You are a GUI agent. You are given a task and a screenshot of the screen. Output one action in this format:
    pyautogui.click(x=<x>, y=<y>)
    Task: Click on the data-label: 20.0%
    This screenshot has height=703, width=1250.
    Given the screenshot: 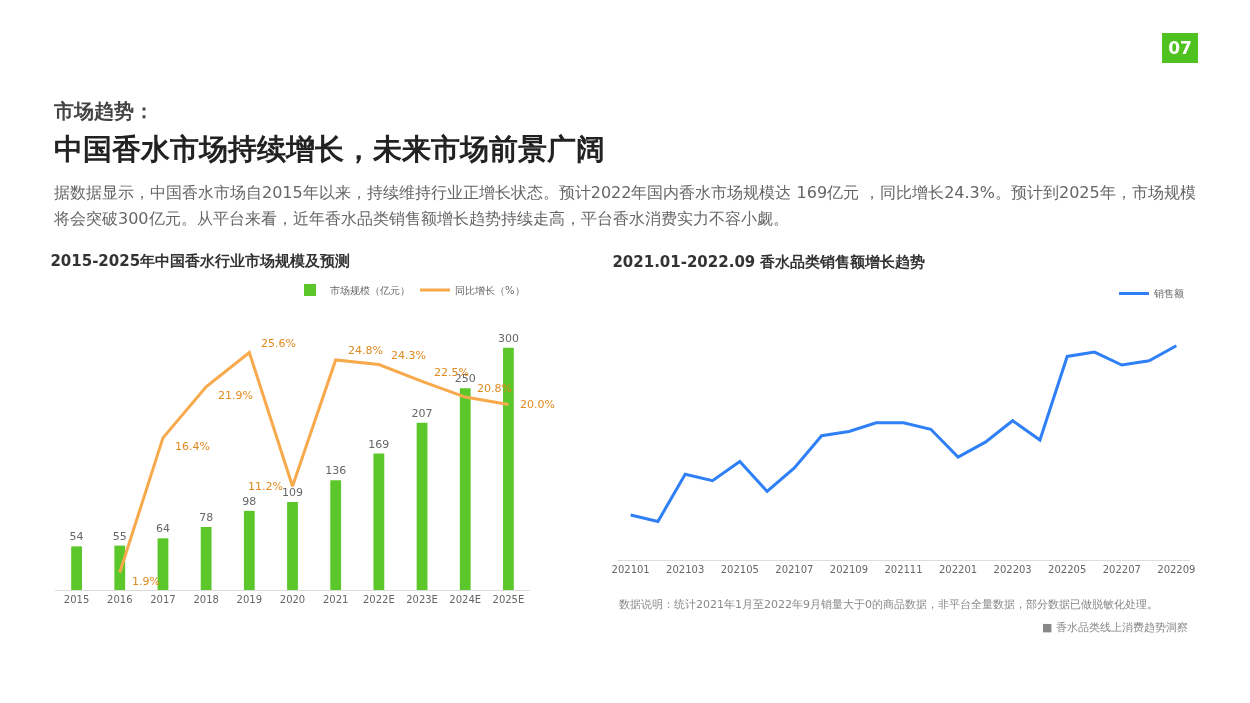 What is the action you would take?
    pyautogui.click(x=537, y=404)
    